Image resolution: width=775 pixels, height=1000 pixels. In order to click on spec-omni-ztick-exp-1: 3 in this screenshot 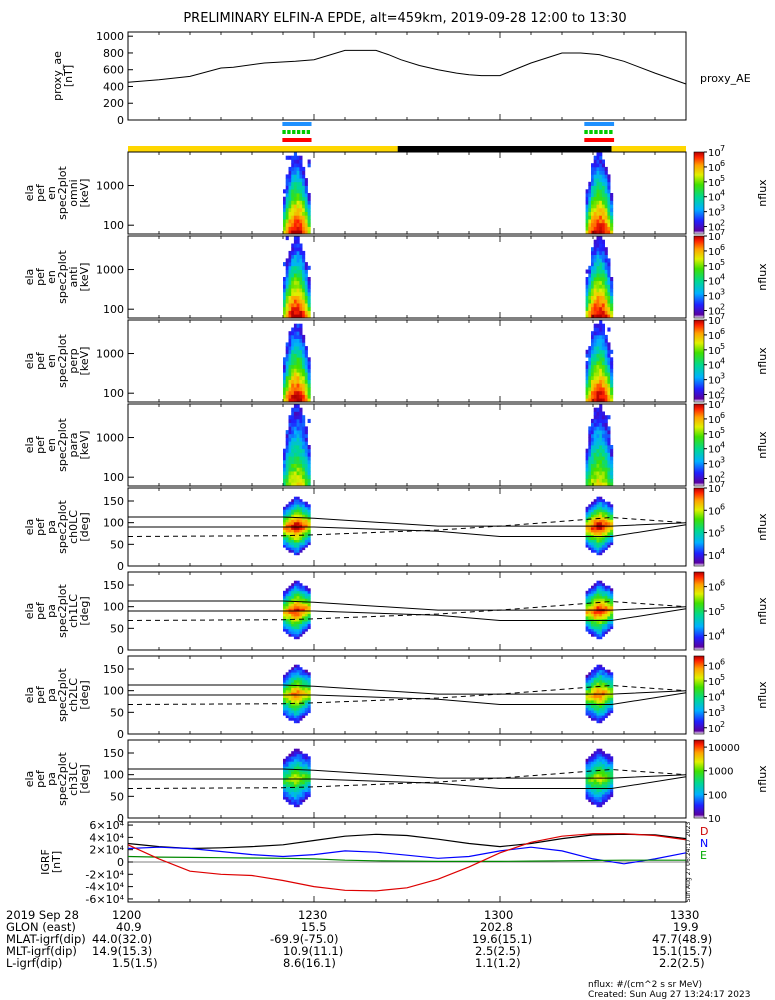, I will do `click(722, 208)`.